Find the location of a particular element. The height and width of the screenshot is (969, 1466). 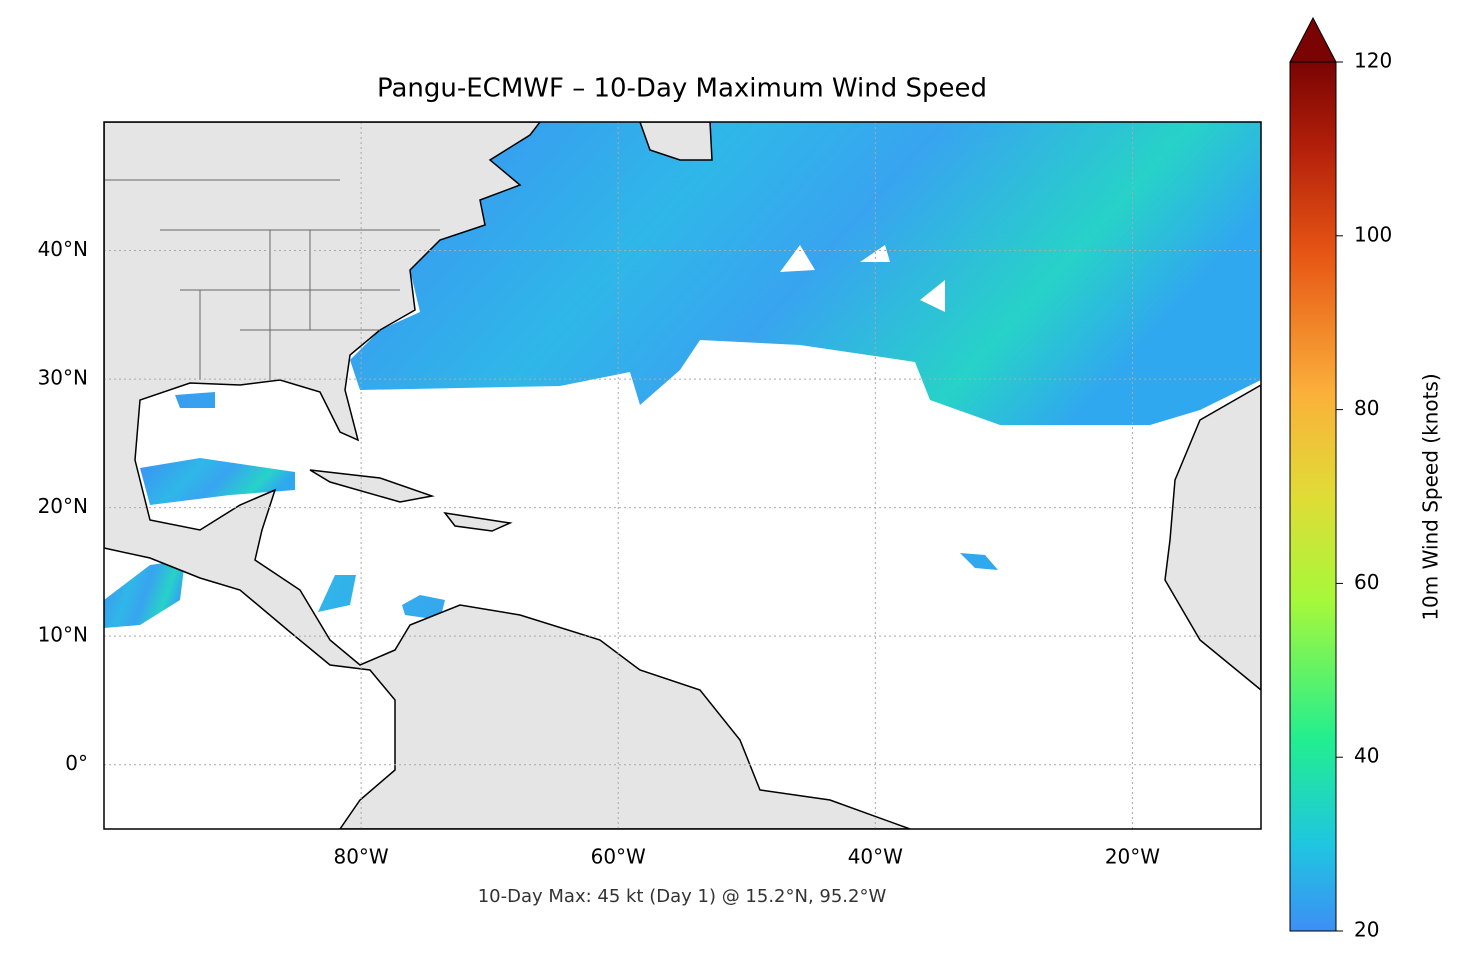

colorbar-tick-label: 120 is located at coordinates (1373, 61).